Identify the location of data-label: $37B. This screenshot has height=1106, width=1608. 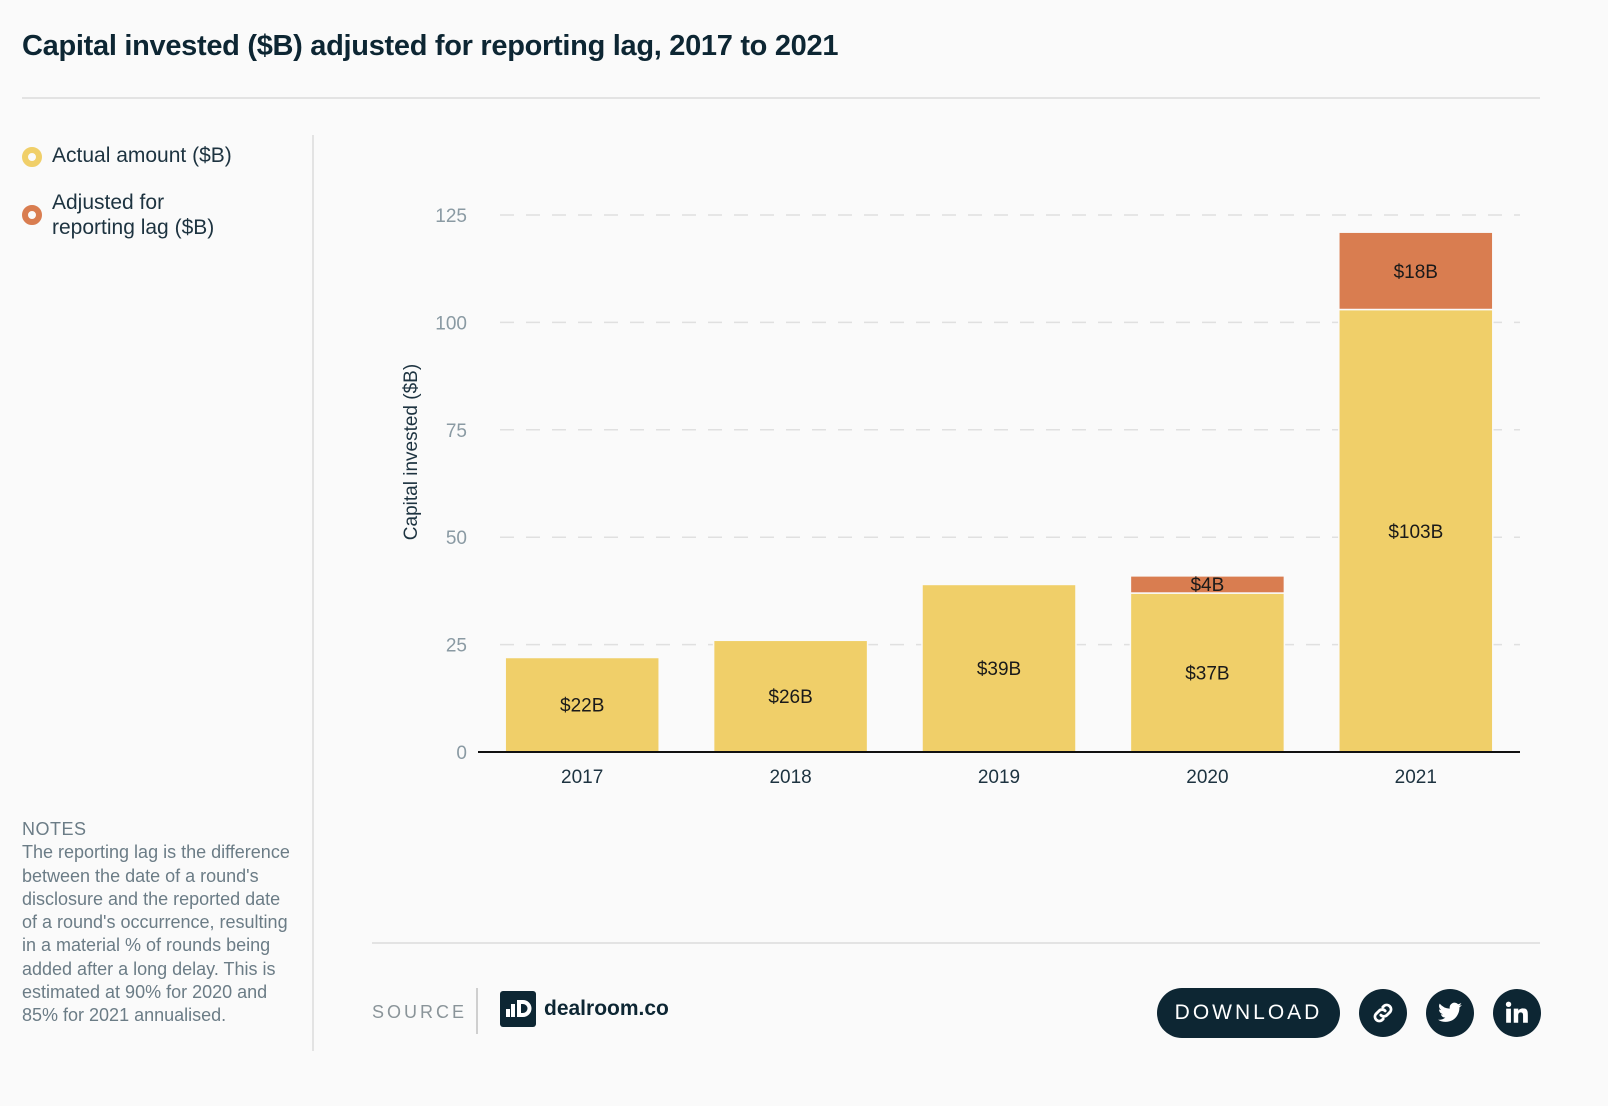
(1207, 674).